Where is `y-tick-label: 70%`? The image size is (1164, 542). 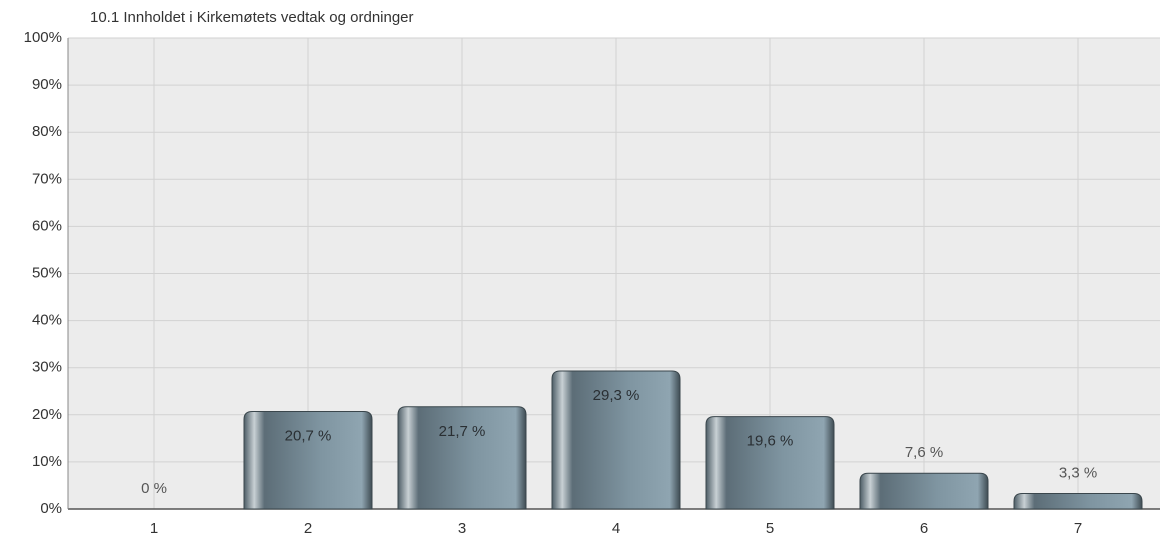
y-tick-label: 70% is located at coordinates (47, 178).